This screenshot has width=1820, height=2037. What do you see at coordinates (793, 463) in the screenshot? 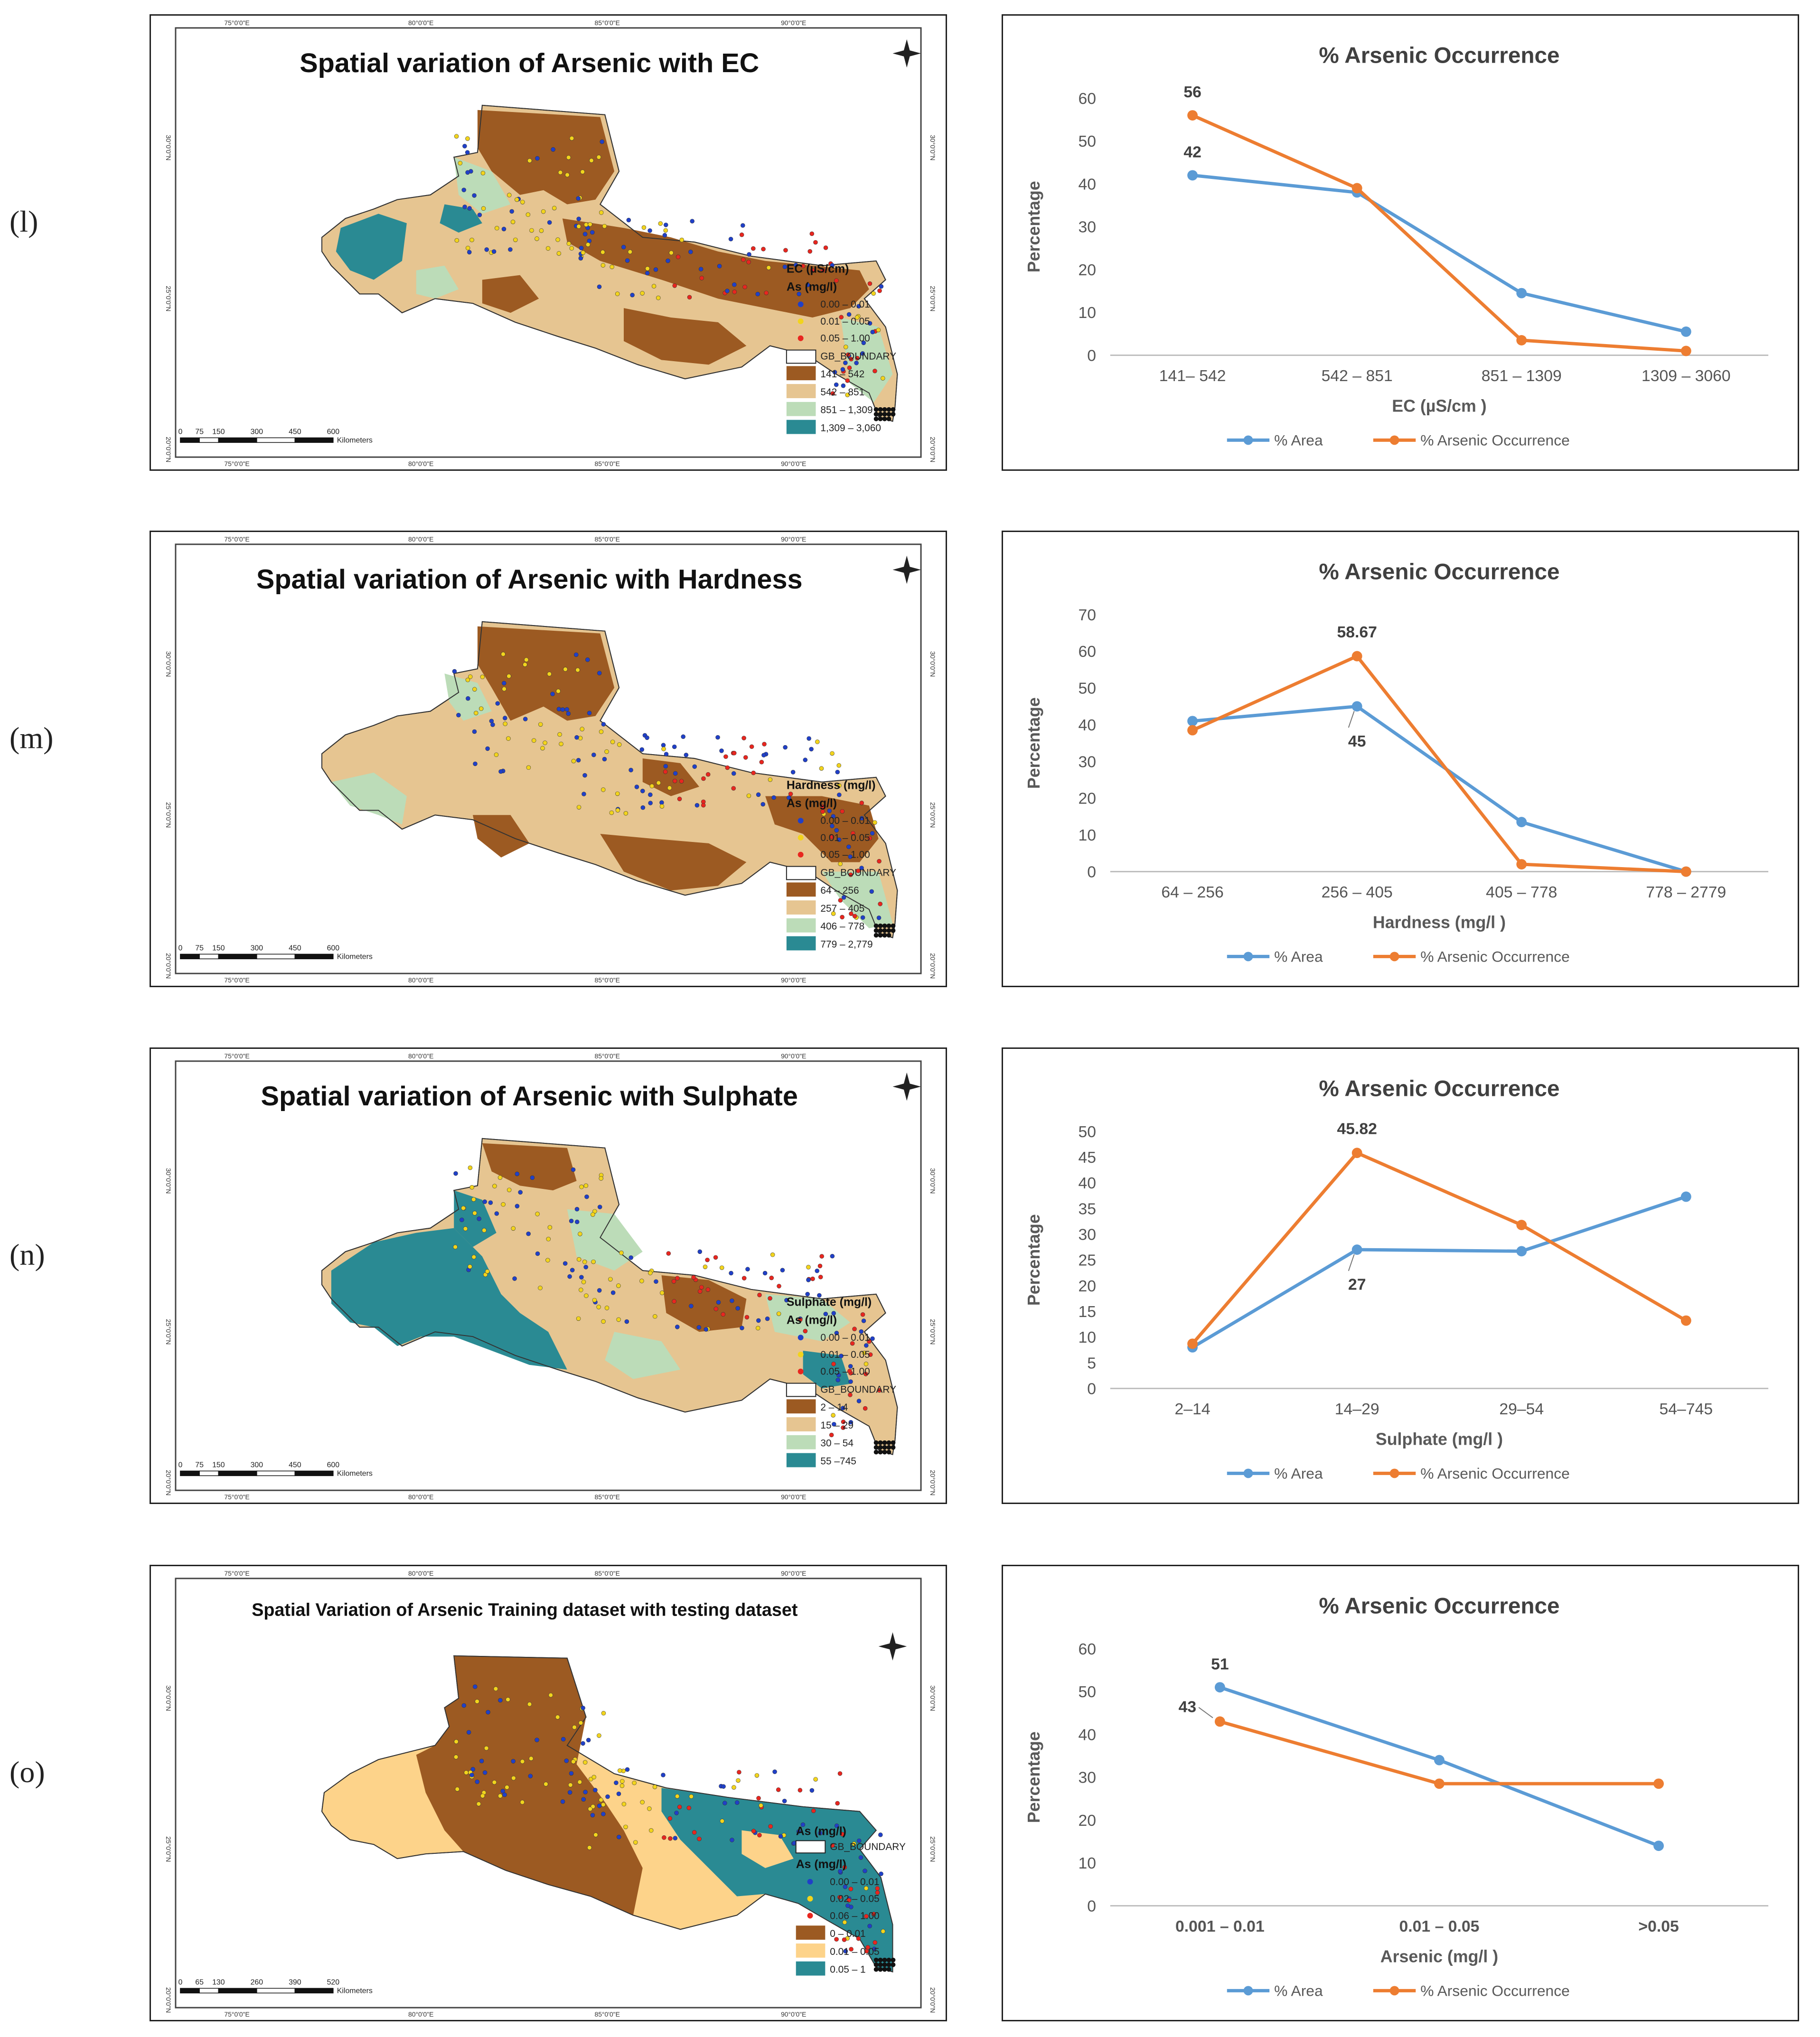
I see `coord-label-bottom: 90°0'0"E` at bounding box center [793, 463].